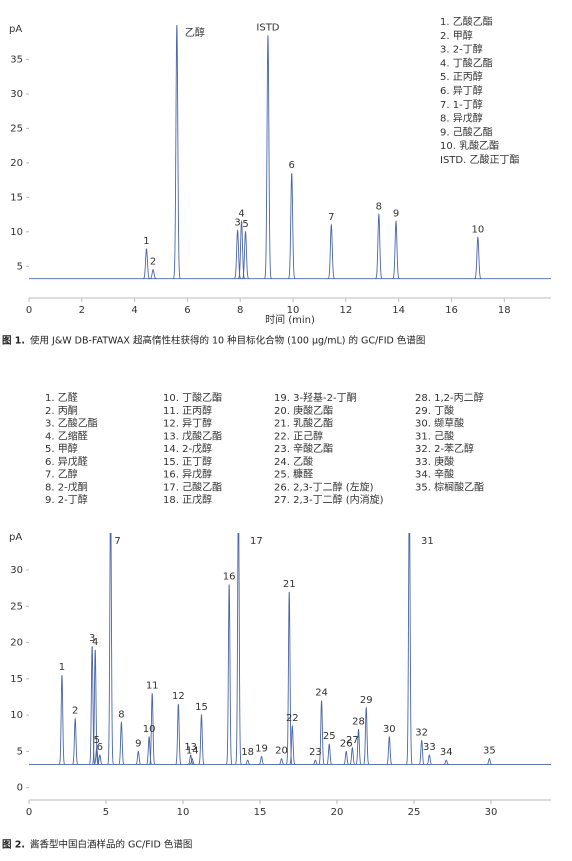 Image resolution: width=572 pixels, height=861 pixels. What do you see at coordinates (152, 685) in the screenshot?
I see `peak-label: 11` at bounding box center [152, 685].